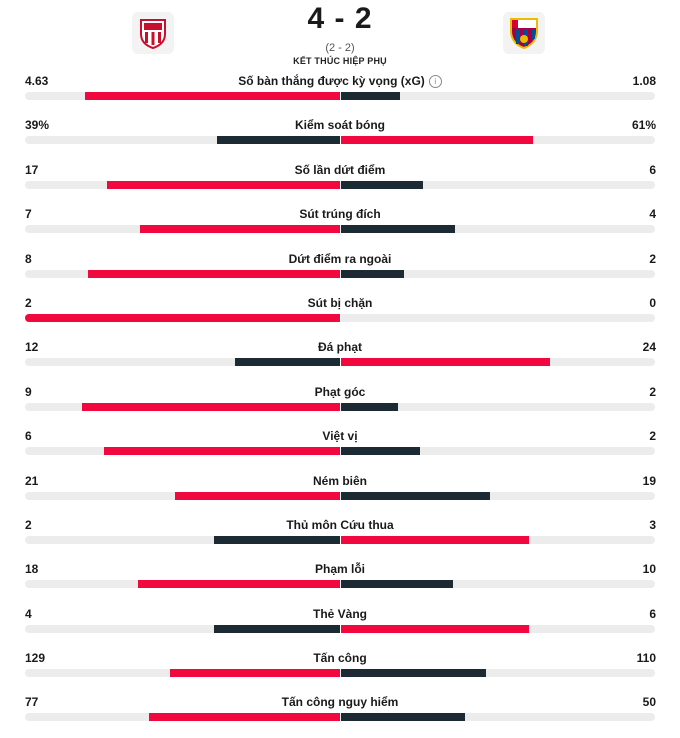 Image resolution: width=680 pixels, height=738 pixels. What do you see at coordinates (435, 81) in the screenshot?
I see `info-icon: i` at bounding box center [435, 81].